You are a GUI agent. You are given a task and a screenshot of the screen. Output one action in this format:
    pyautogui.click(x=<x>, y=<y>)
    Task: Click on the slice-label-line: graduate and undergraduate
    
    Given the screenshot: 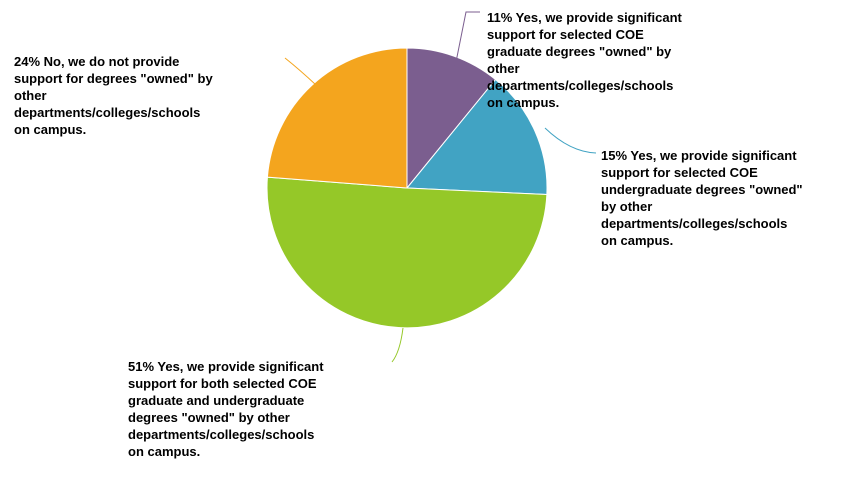 What is the action you would take?
    pyautogui.click(x=216, y=400)
    